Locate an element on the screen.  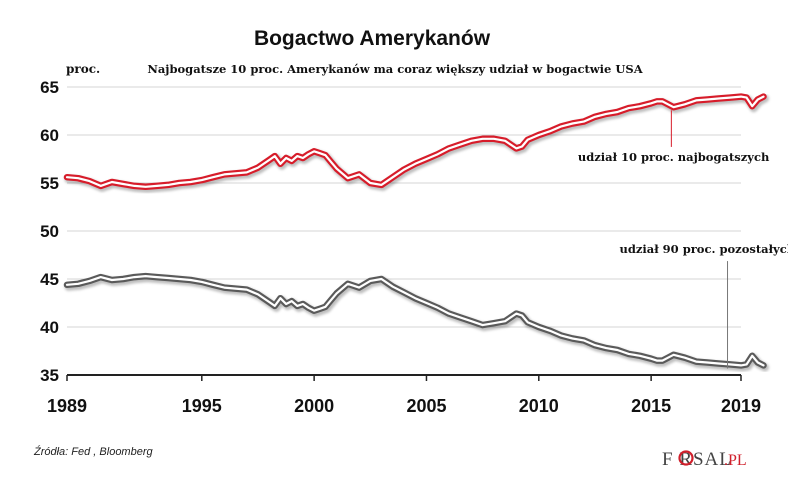
x-tick-label: 2010 is located at coordinates (539, 406).